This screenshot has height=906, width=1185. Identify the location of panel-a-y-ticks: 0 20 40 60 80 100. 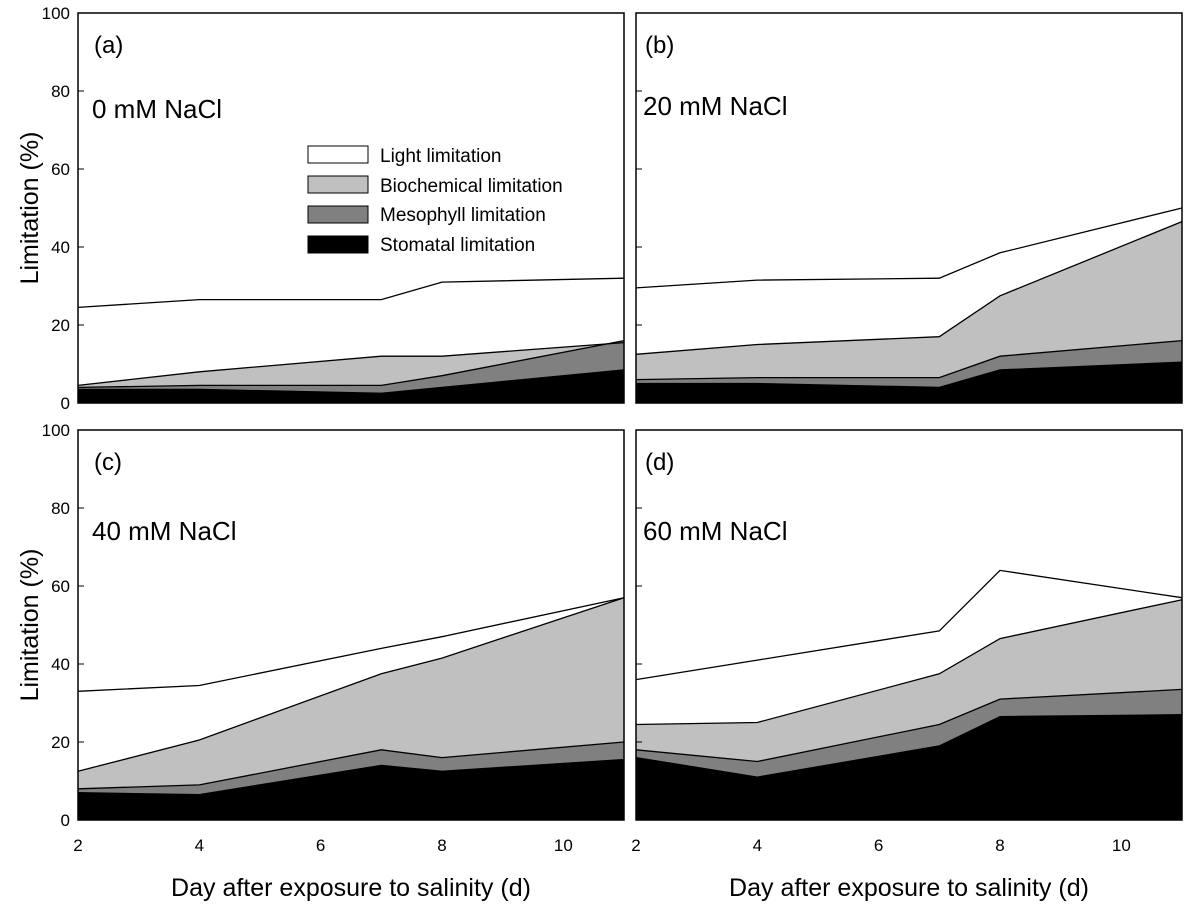
(63, 208).